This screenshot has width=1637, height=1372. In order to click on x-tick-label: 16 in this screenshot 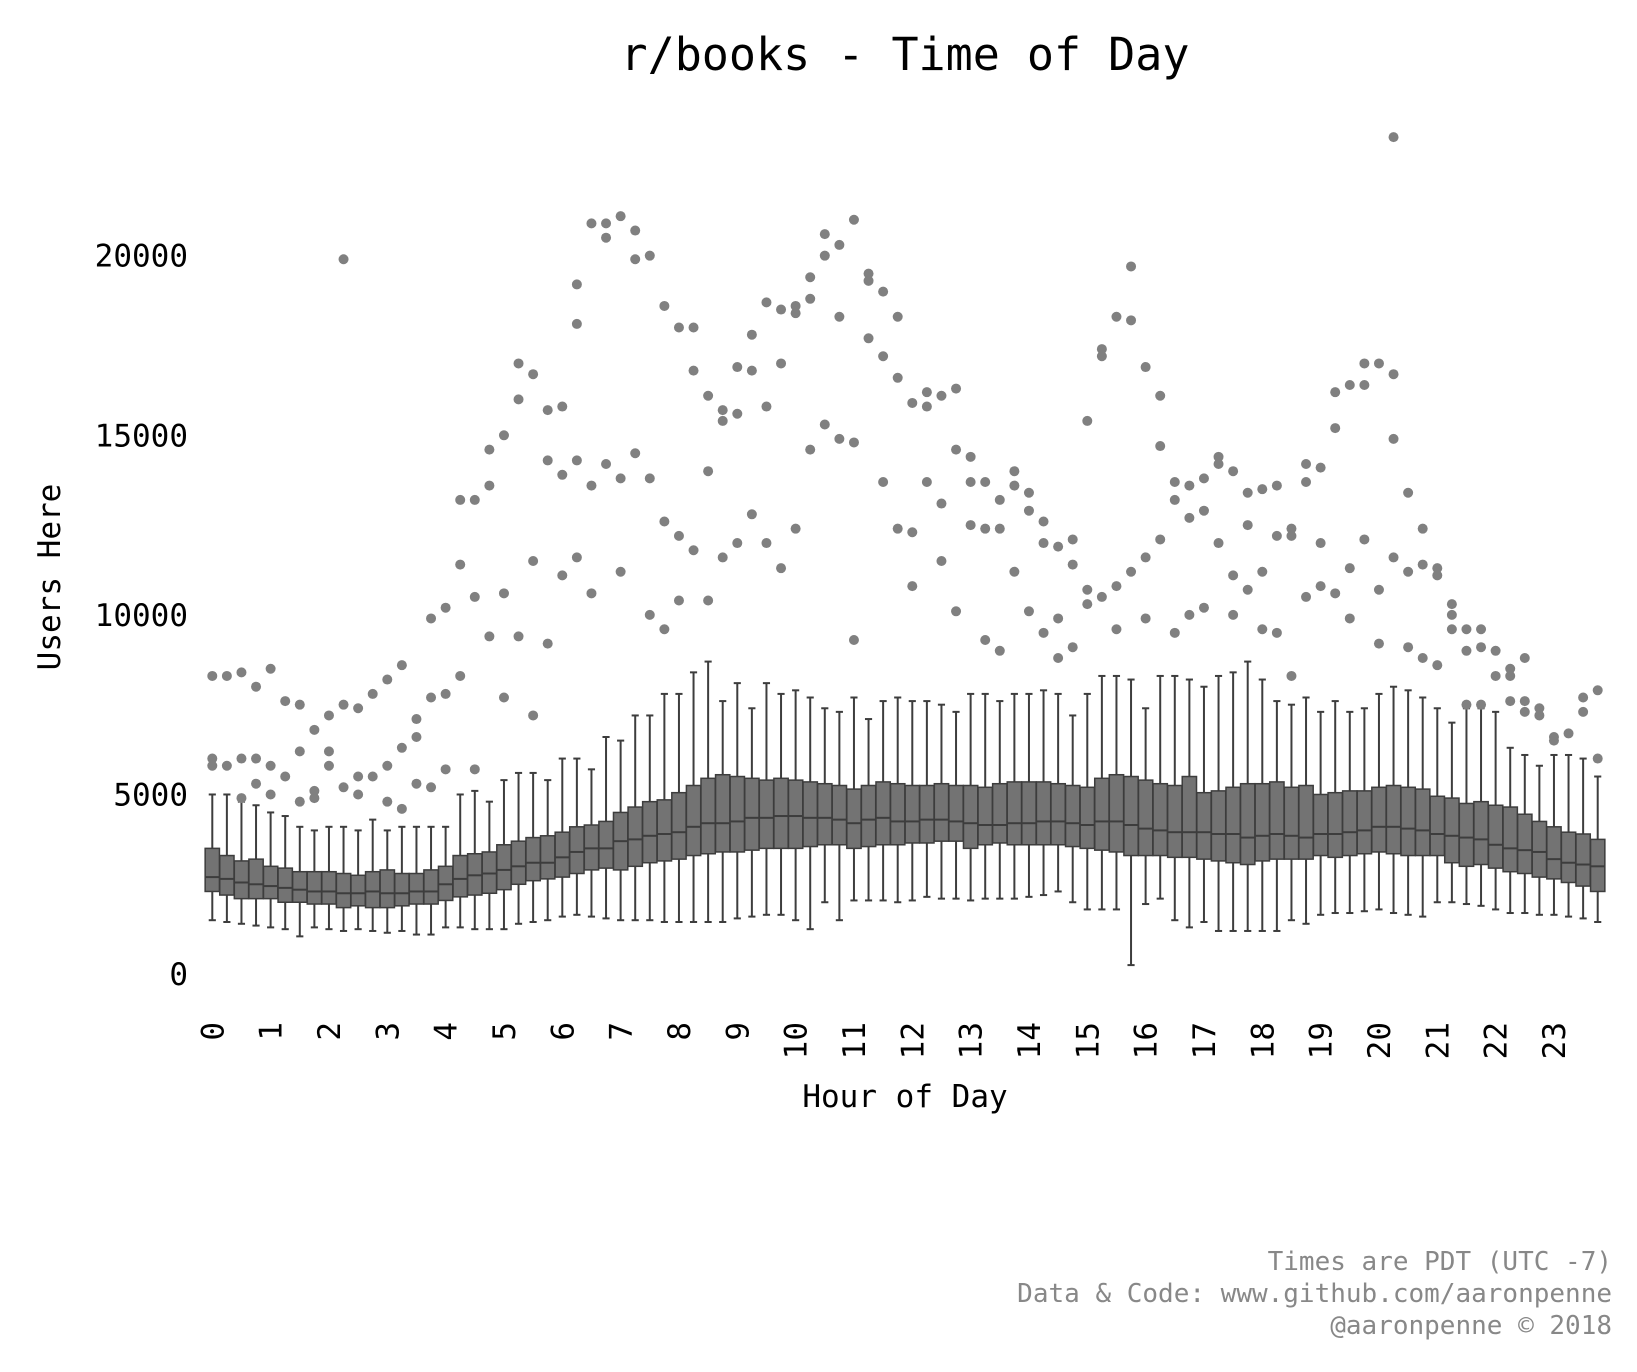, I will do `click(1147, 1040)`.